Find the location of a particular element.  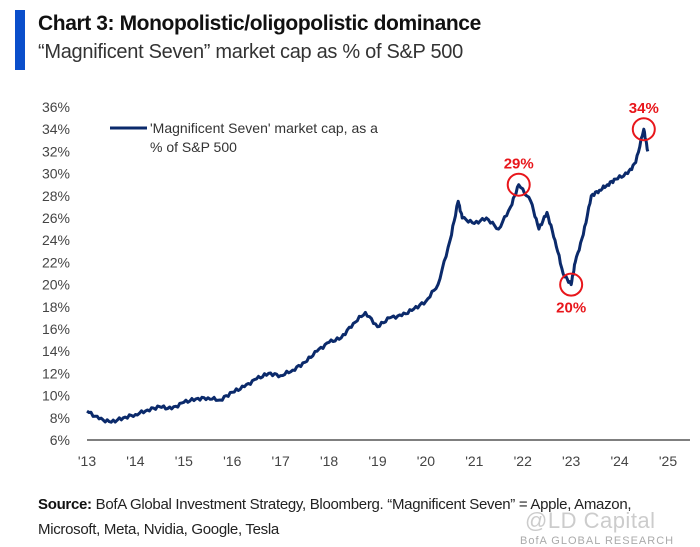

x-tick-label: '25 is located at coordinates (668, 461).